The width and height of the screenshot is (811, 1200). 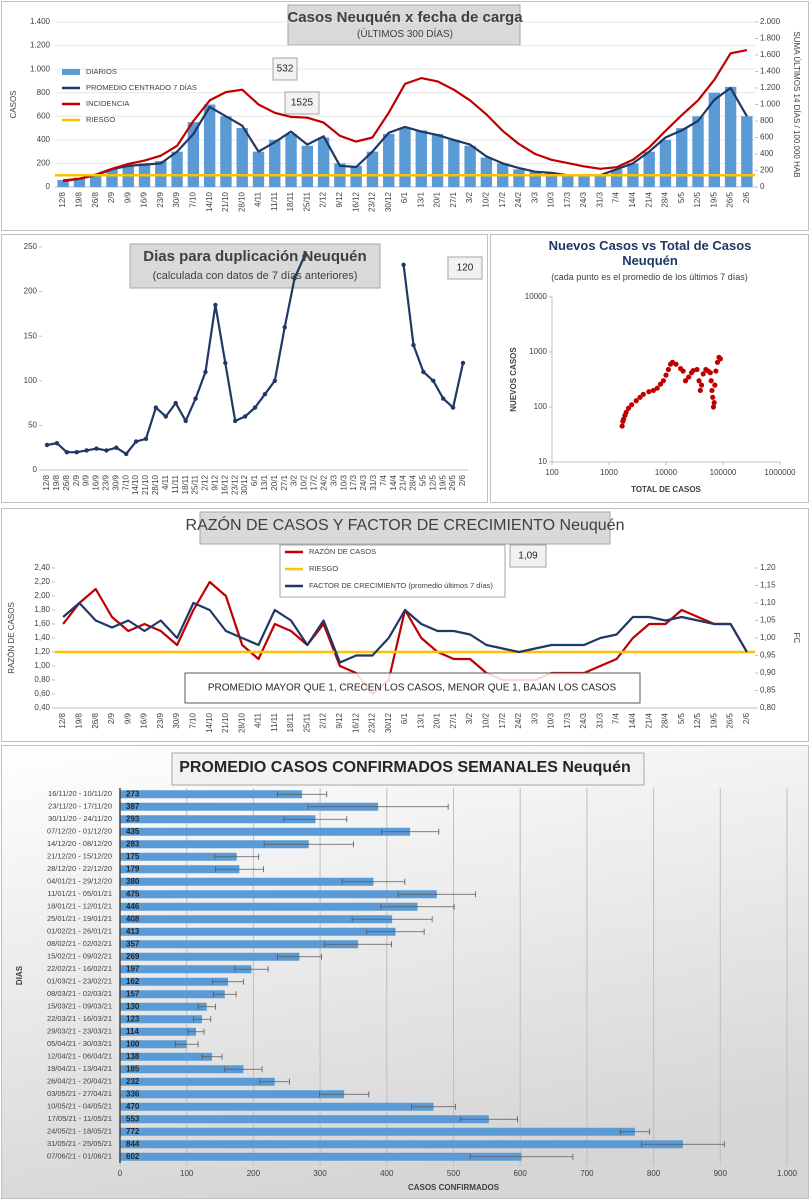 I want to click on x-tick-label: 12/8, so click(x=46, y=482).